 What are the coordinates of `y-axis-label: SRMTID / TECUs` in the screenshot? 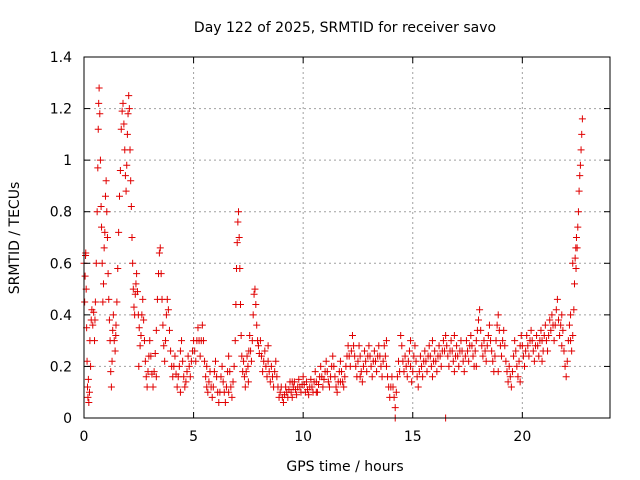 It's located at (15, 238).